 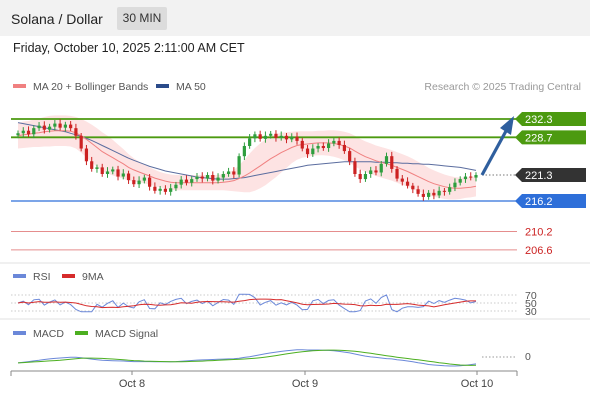 What do you see at coordinates (142, 18) in the screenshot?
I see `timeframe-button: 30 MIN` at bounding box center [142, 18].